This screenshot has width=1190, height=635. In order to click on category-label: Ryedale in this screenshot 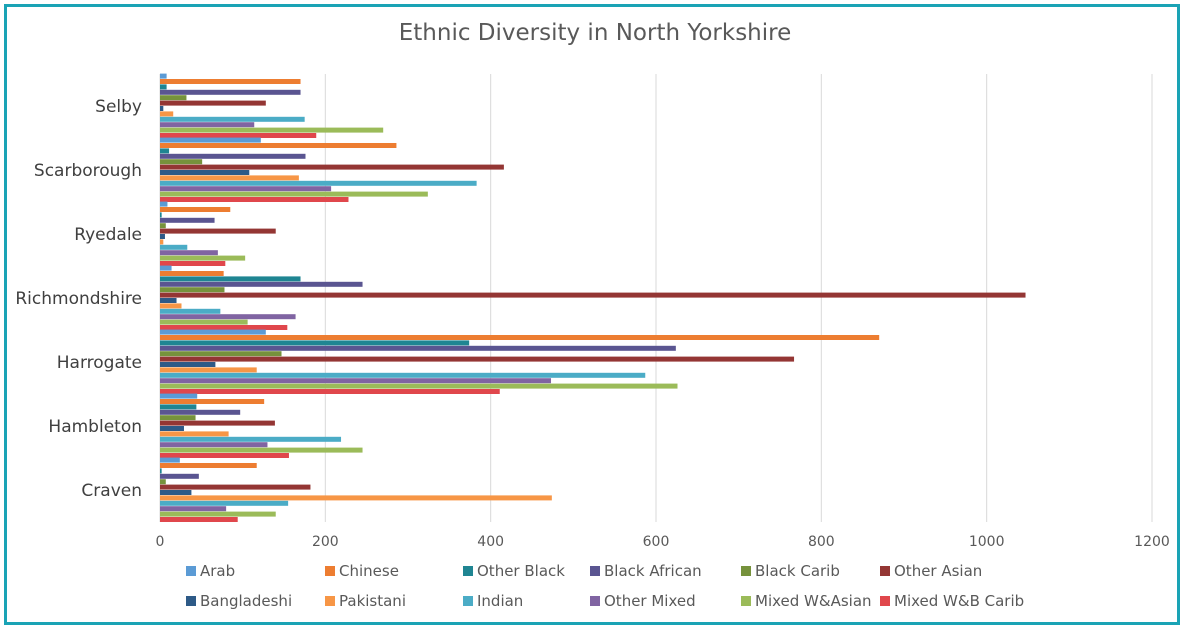, I will do `click(108, 235)`.